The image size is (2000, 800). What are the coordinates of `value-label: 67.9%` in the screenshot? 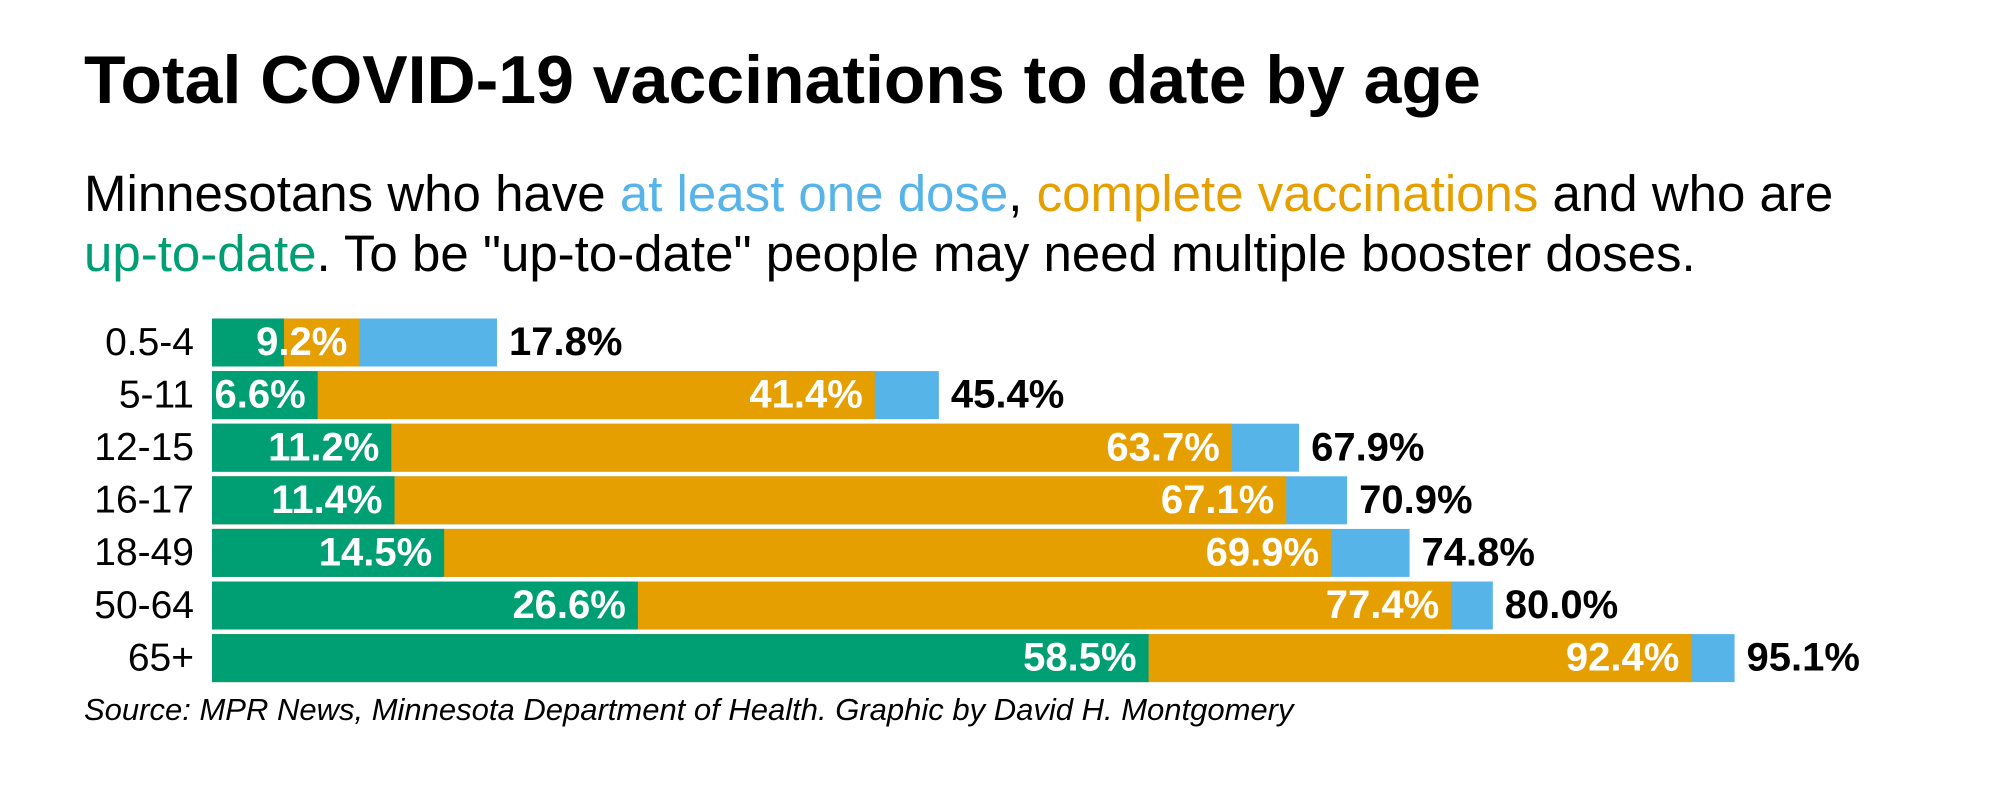 It's located at (1367, 447).